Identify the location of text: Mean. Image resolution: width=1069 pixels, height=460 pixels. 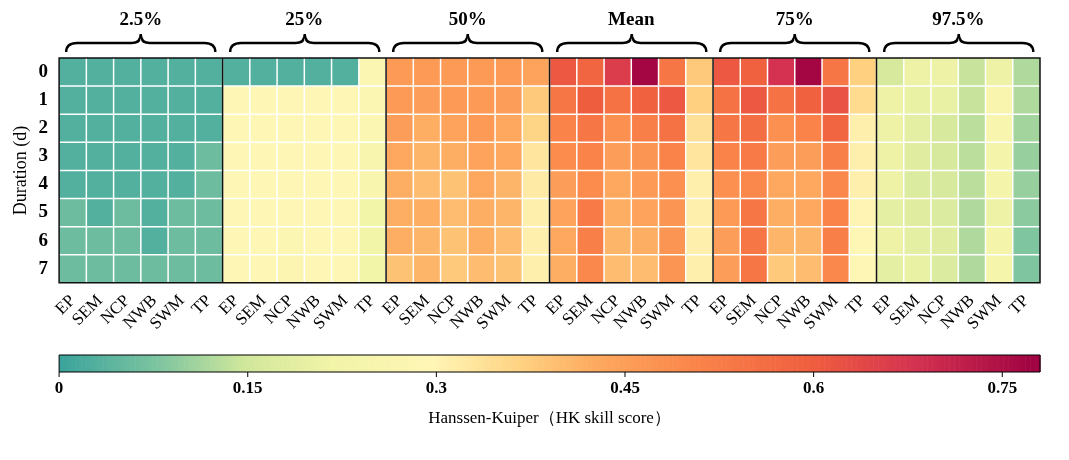
(631, 18).